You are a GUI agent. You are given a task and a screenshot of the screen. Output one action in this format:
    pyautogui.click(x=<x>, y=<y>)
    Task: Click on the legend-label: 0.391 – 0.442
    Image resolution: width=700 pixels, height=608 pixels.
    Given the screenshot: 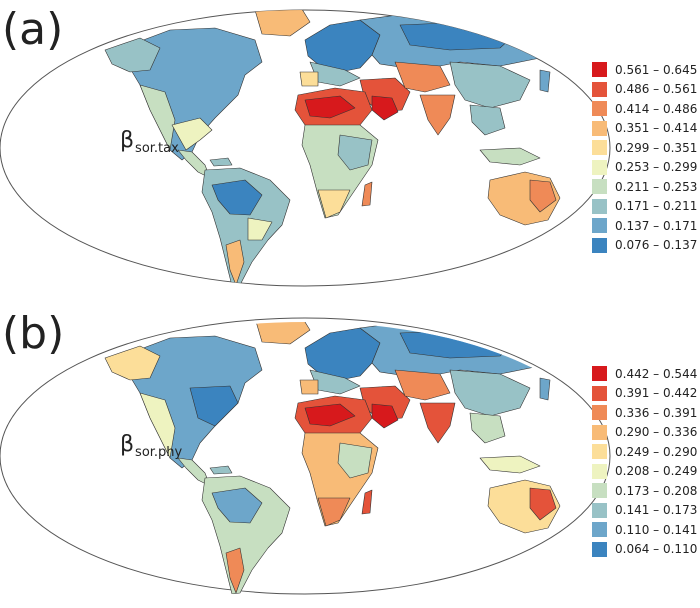 What is the action you would take?
    pyautogui.click(x=656, y=393)
    